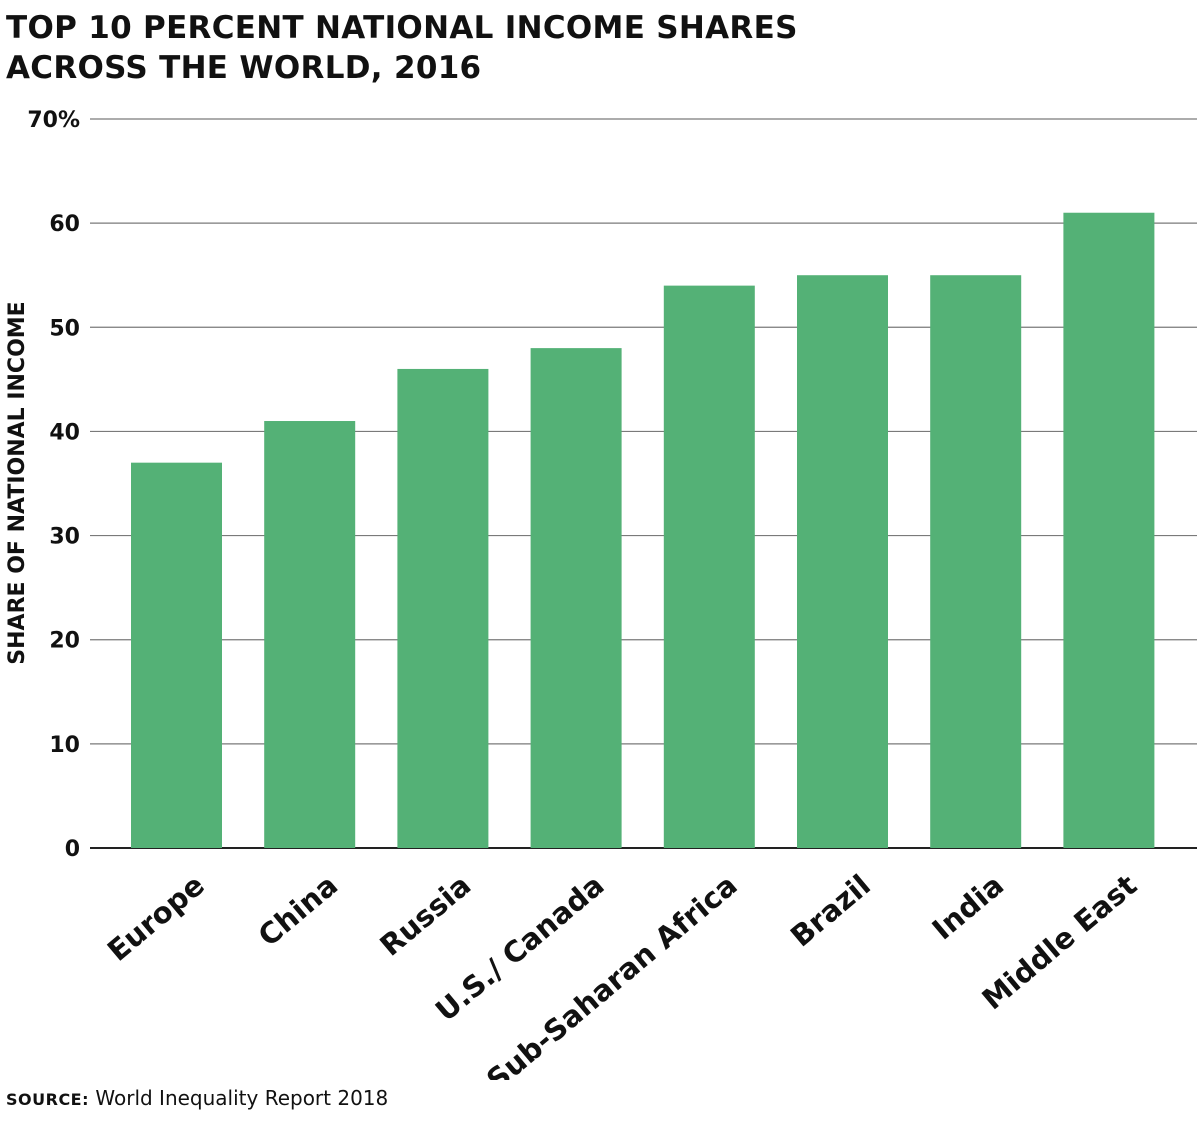 This screenshot has width=1200, height=1128. Describe the element at coordinates (64, 224) in the screenshot. I see `y-tick-label: 60` at that location.